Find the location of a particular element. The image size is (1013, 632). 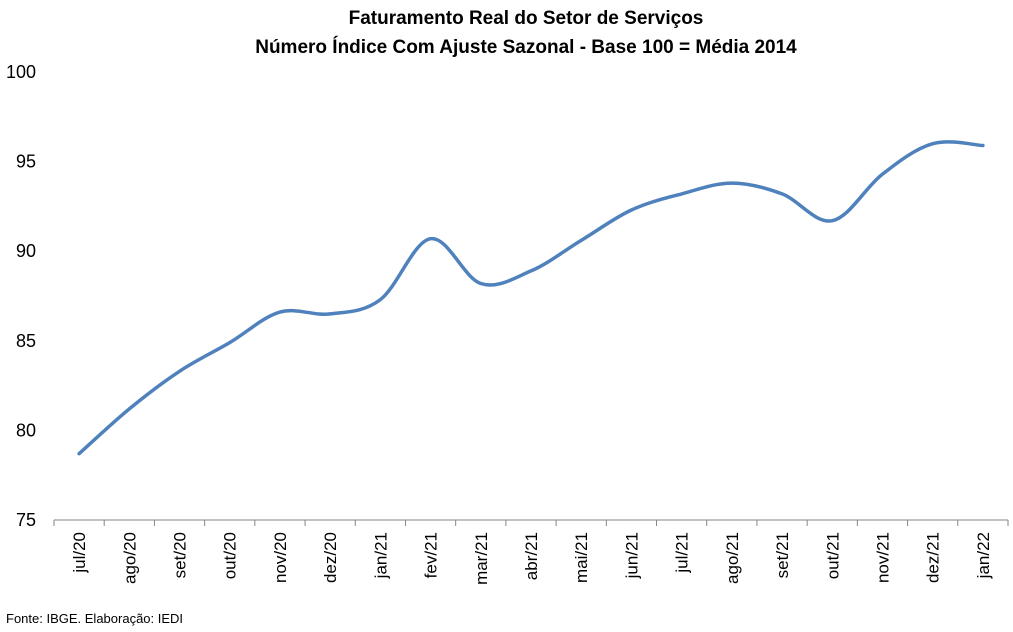

y-tick-label: 90 is located at coordinates (26, 251).